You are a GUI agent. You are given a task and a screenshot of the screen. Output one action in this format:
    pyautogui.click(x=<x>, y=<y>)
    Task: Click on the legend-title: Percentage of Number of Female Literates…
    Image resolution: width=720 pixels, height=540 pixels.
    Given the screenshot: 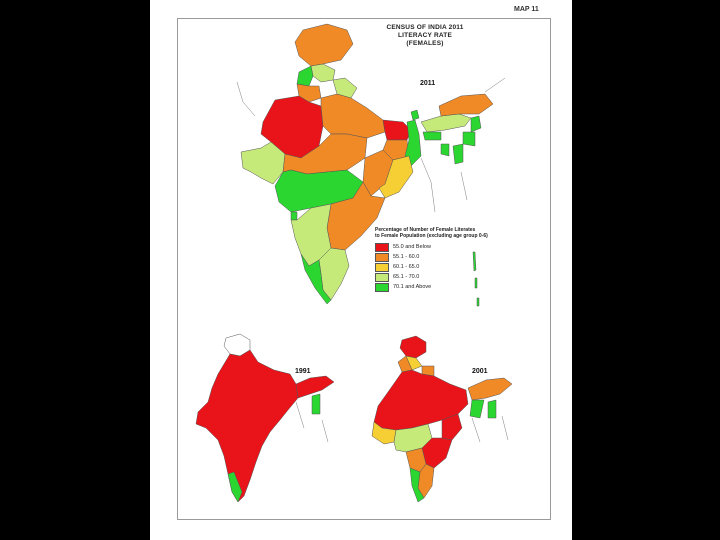 What is the action you would take?
    pyautogui.click(x=445, y=233)
    